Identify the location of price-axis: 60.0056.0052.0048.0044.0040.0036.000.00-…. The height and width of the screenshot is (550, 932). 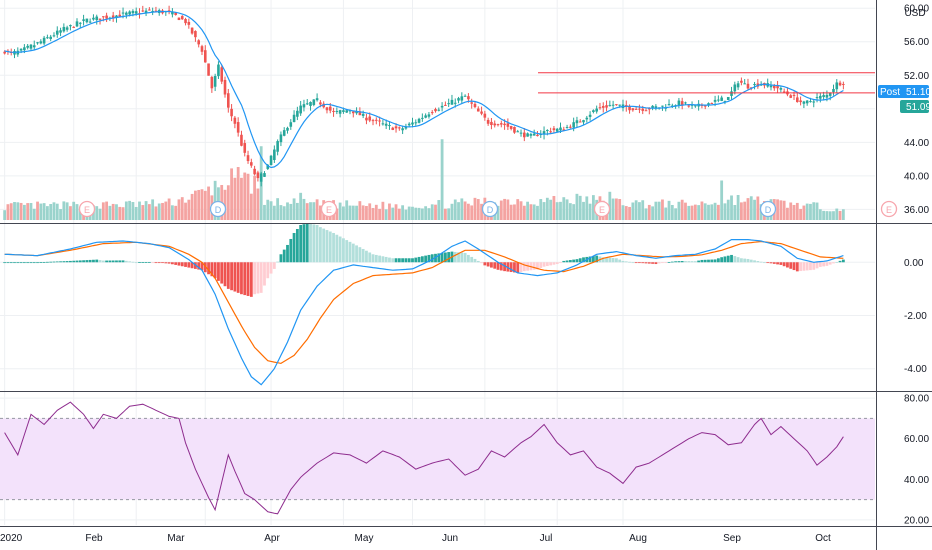
(916, 265).